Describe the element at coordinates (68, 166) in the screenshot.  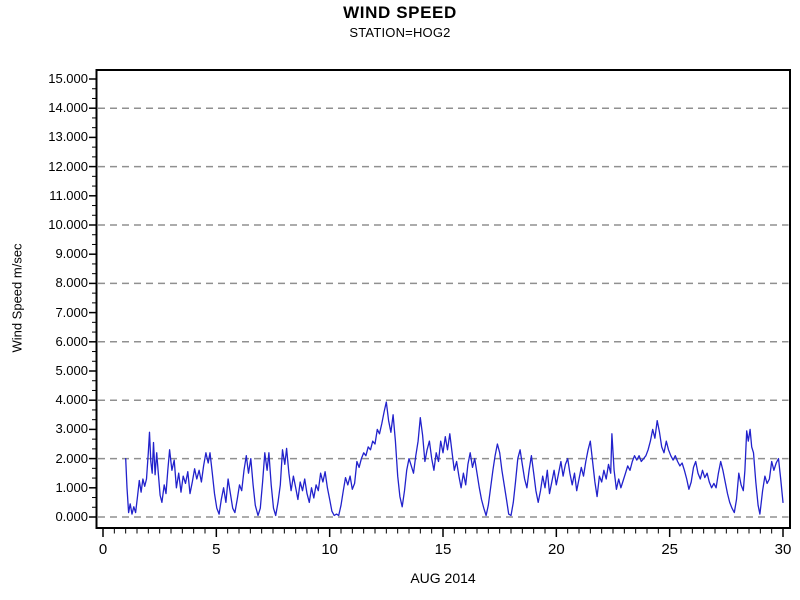
I see `y-tick-label: 12.000` at that location.